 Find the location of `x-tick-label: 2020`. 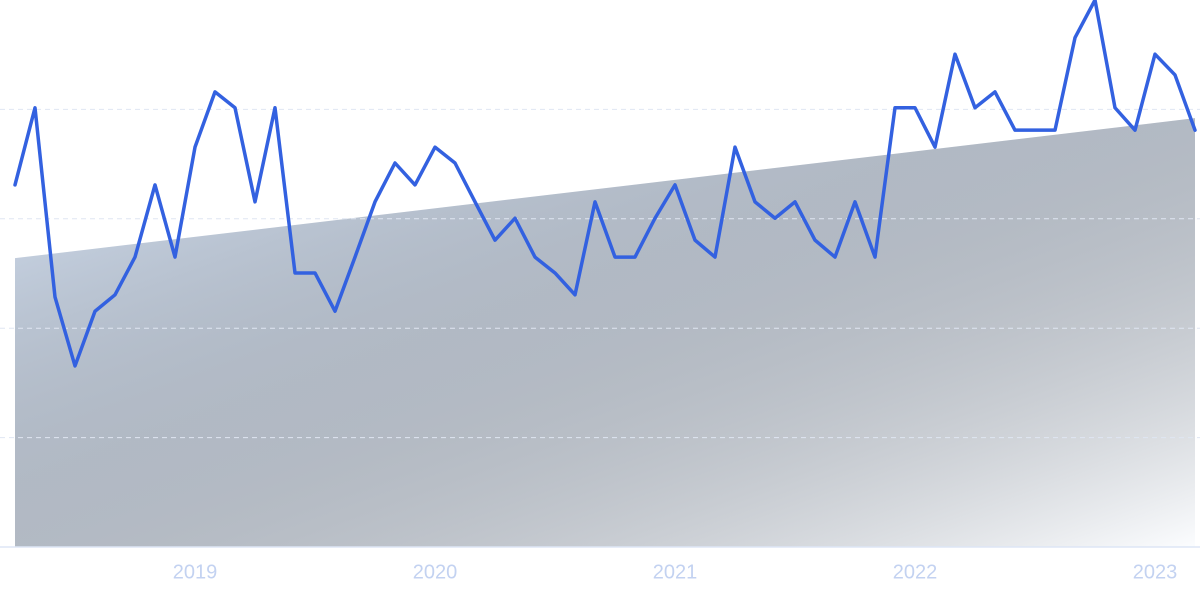

x-tick-label: 2020 is located at coordinates (435, 572).